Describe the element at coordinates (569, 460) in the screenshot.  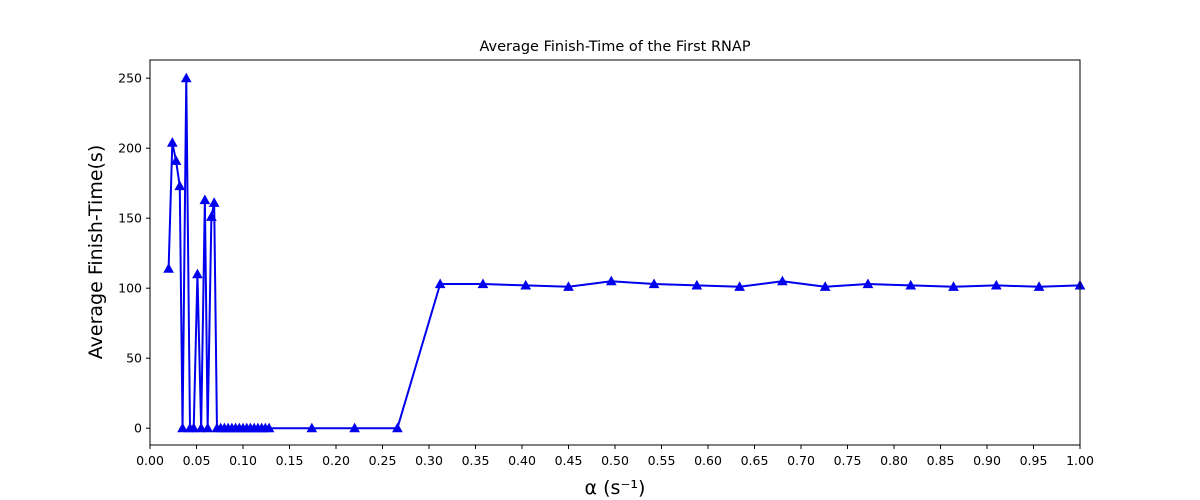
I see `x-tick-label: 0.45` at that location.